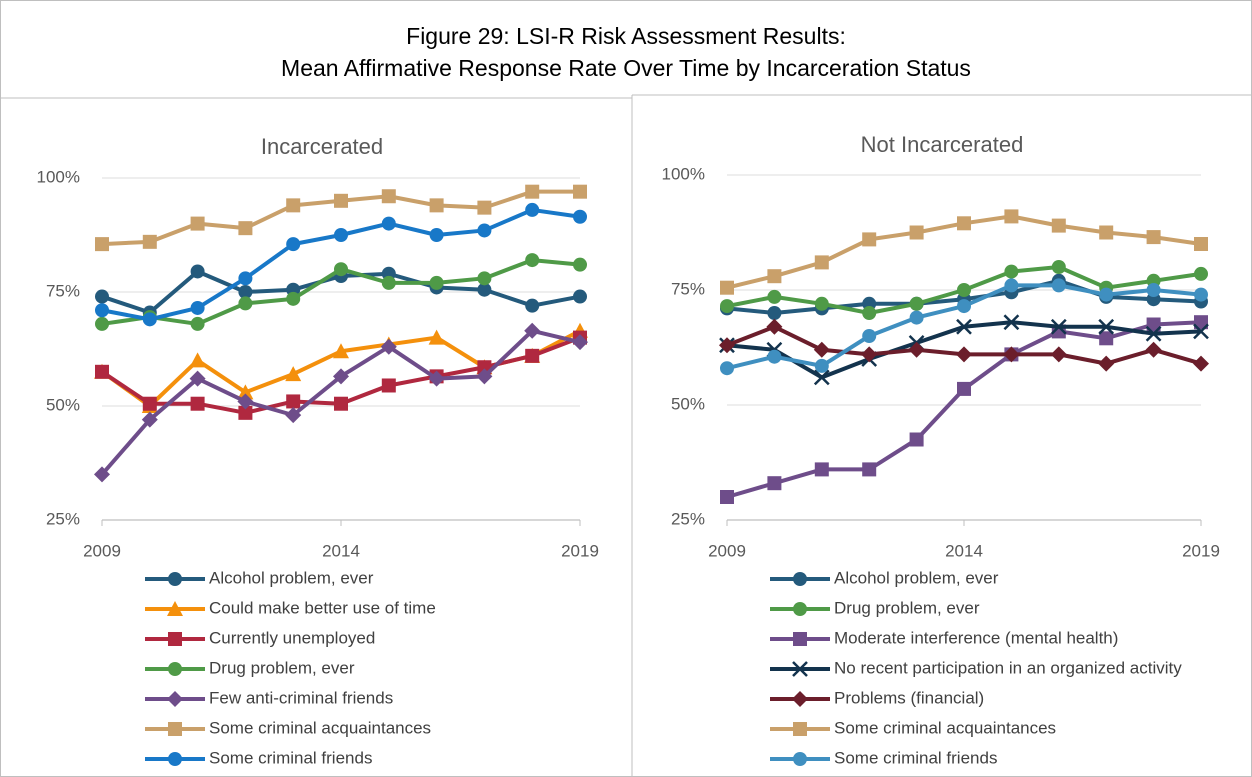 The height and width of the screenshot is (777, 1252). Describe the element at coordinates (322, 146) in the screenshot. I see `panel-title: Incarcerated` at that location.